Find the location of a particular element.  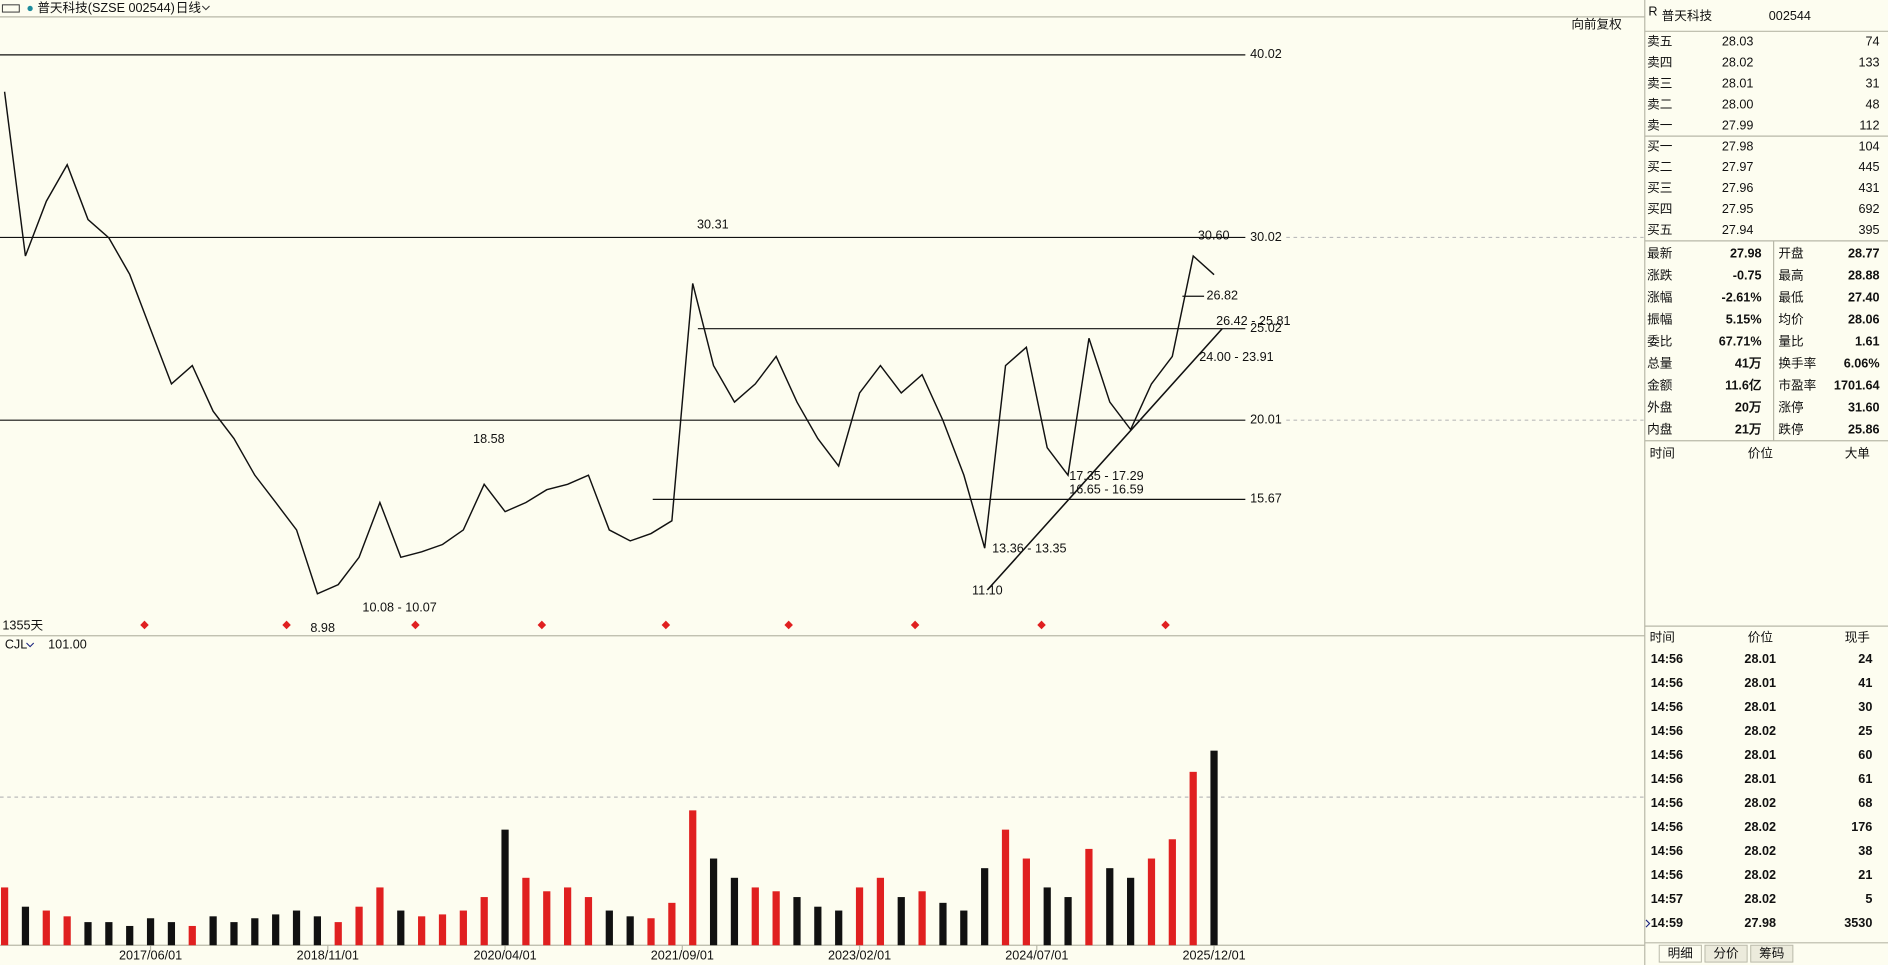

stat-value: 27.40 is located at coordinates (1864, 297).